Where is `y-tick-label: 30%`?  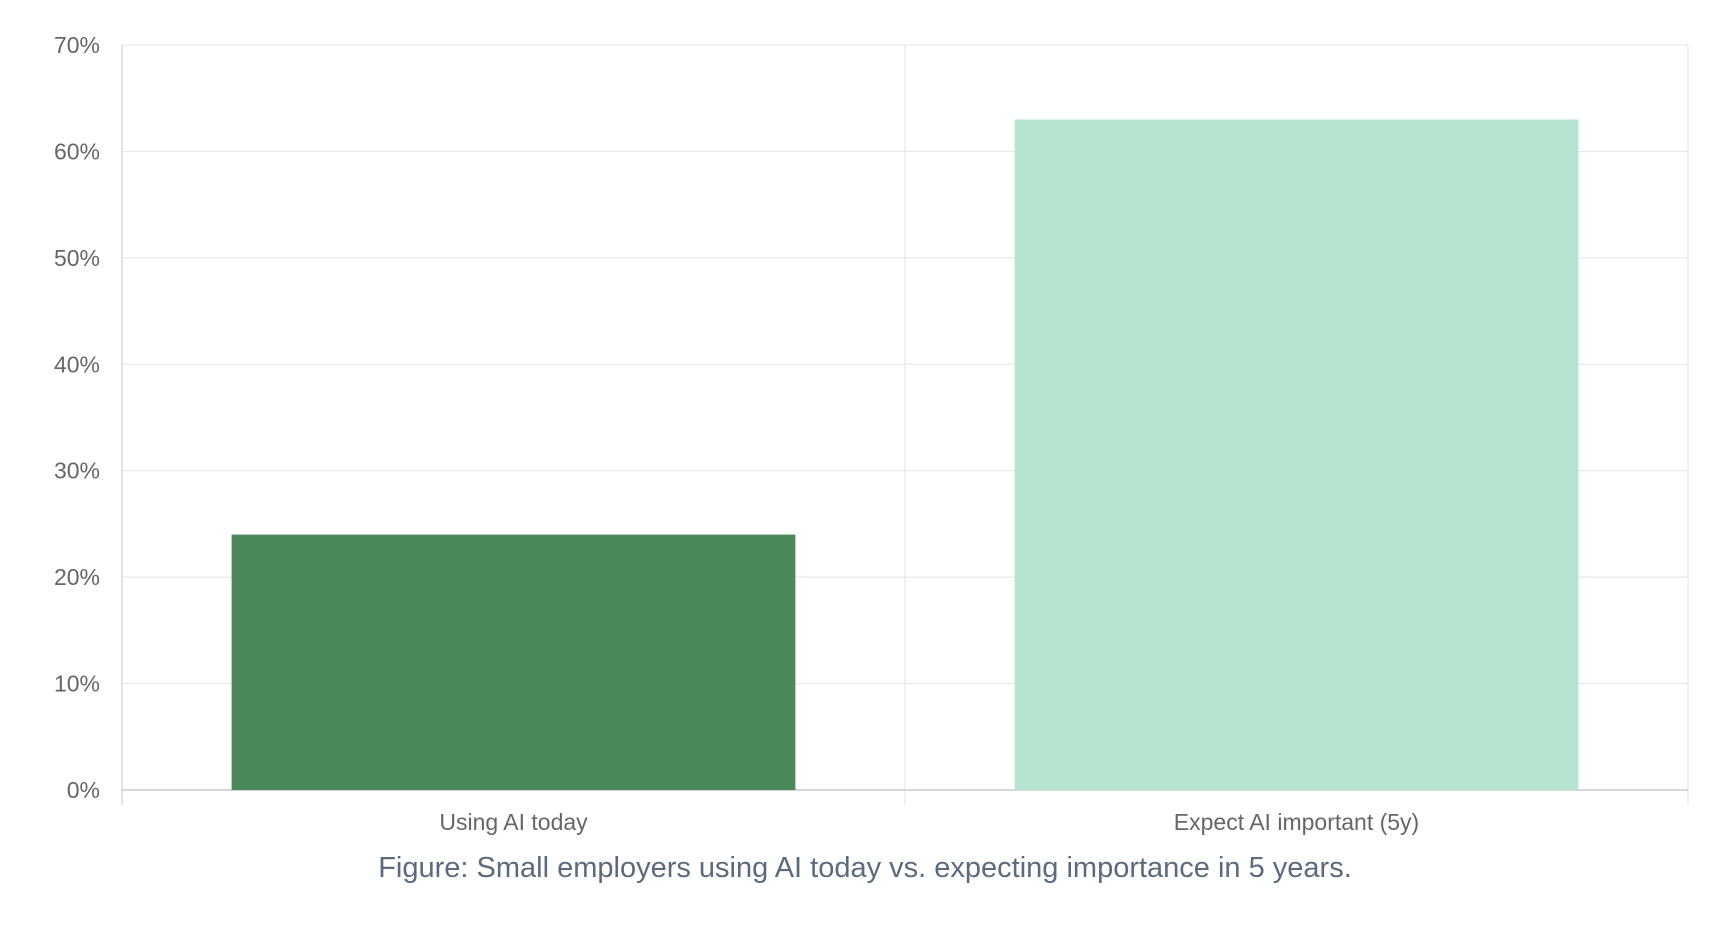
y-tick-label: 30% is located at coordinates (77, 471).